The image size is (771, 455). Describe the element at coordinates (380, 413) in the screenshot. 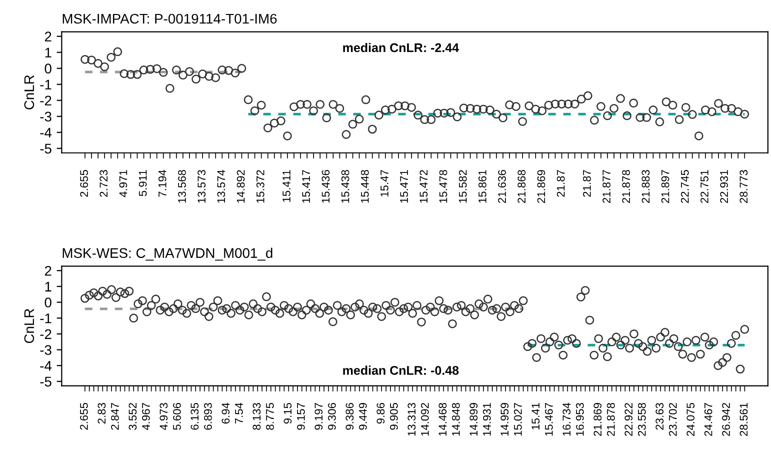

I see `x-tick-label: 9.86` at that location.